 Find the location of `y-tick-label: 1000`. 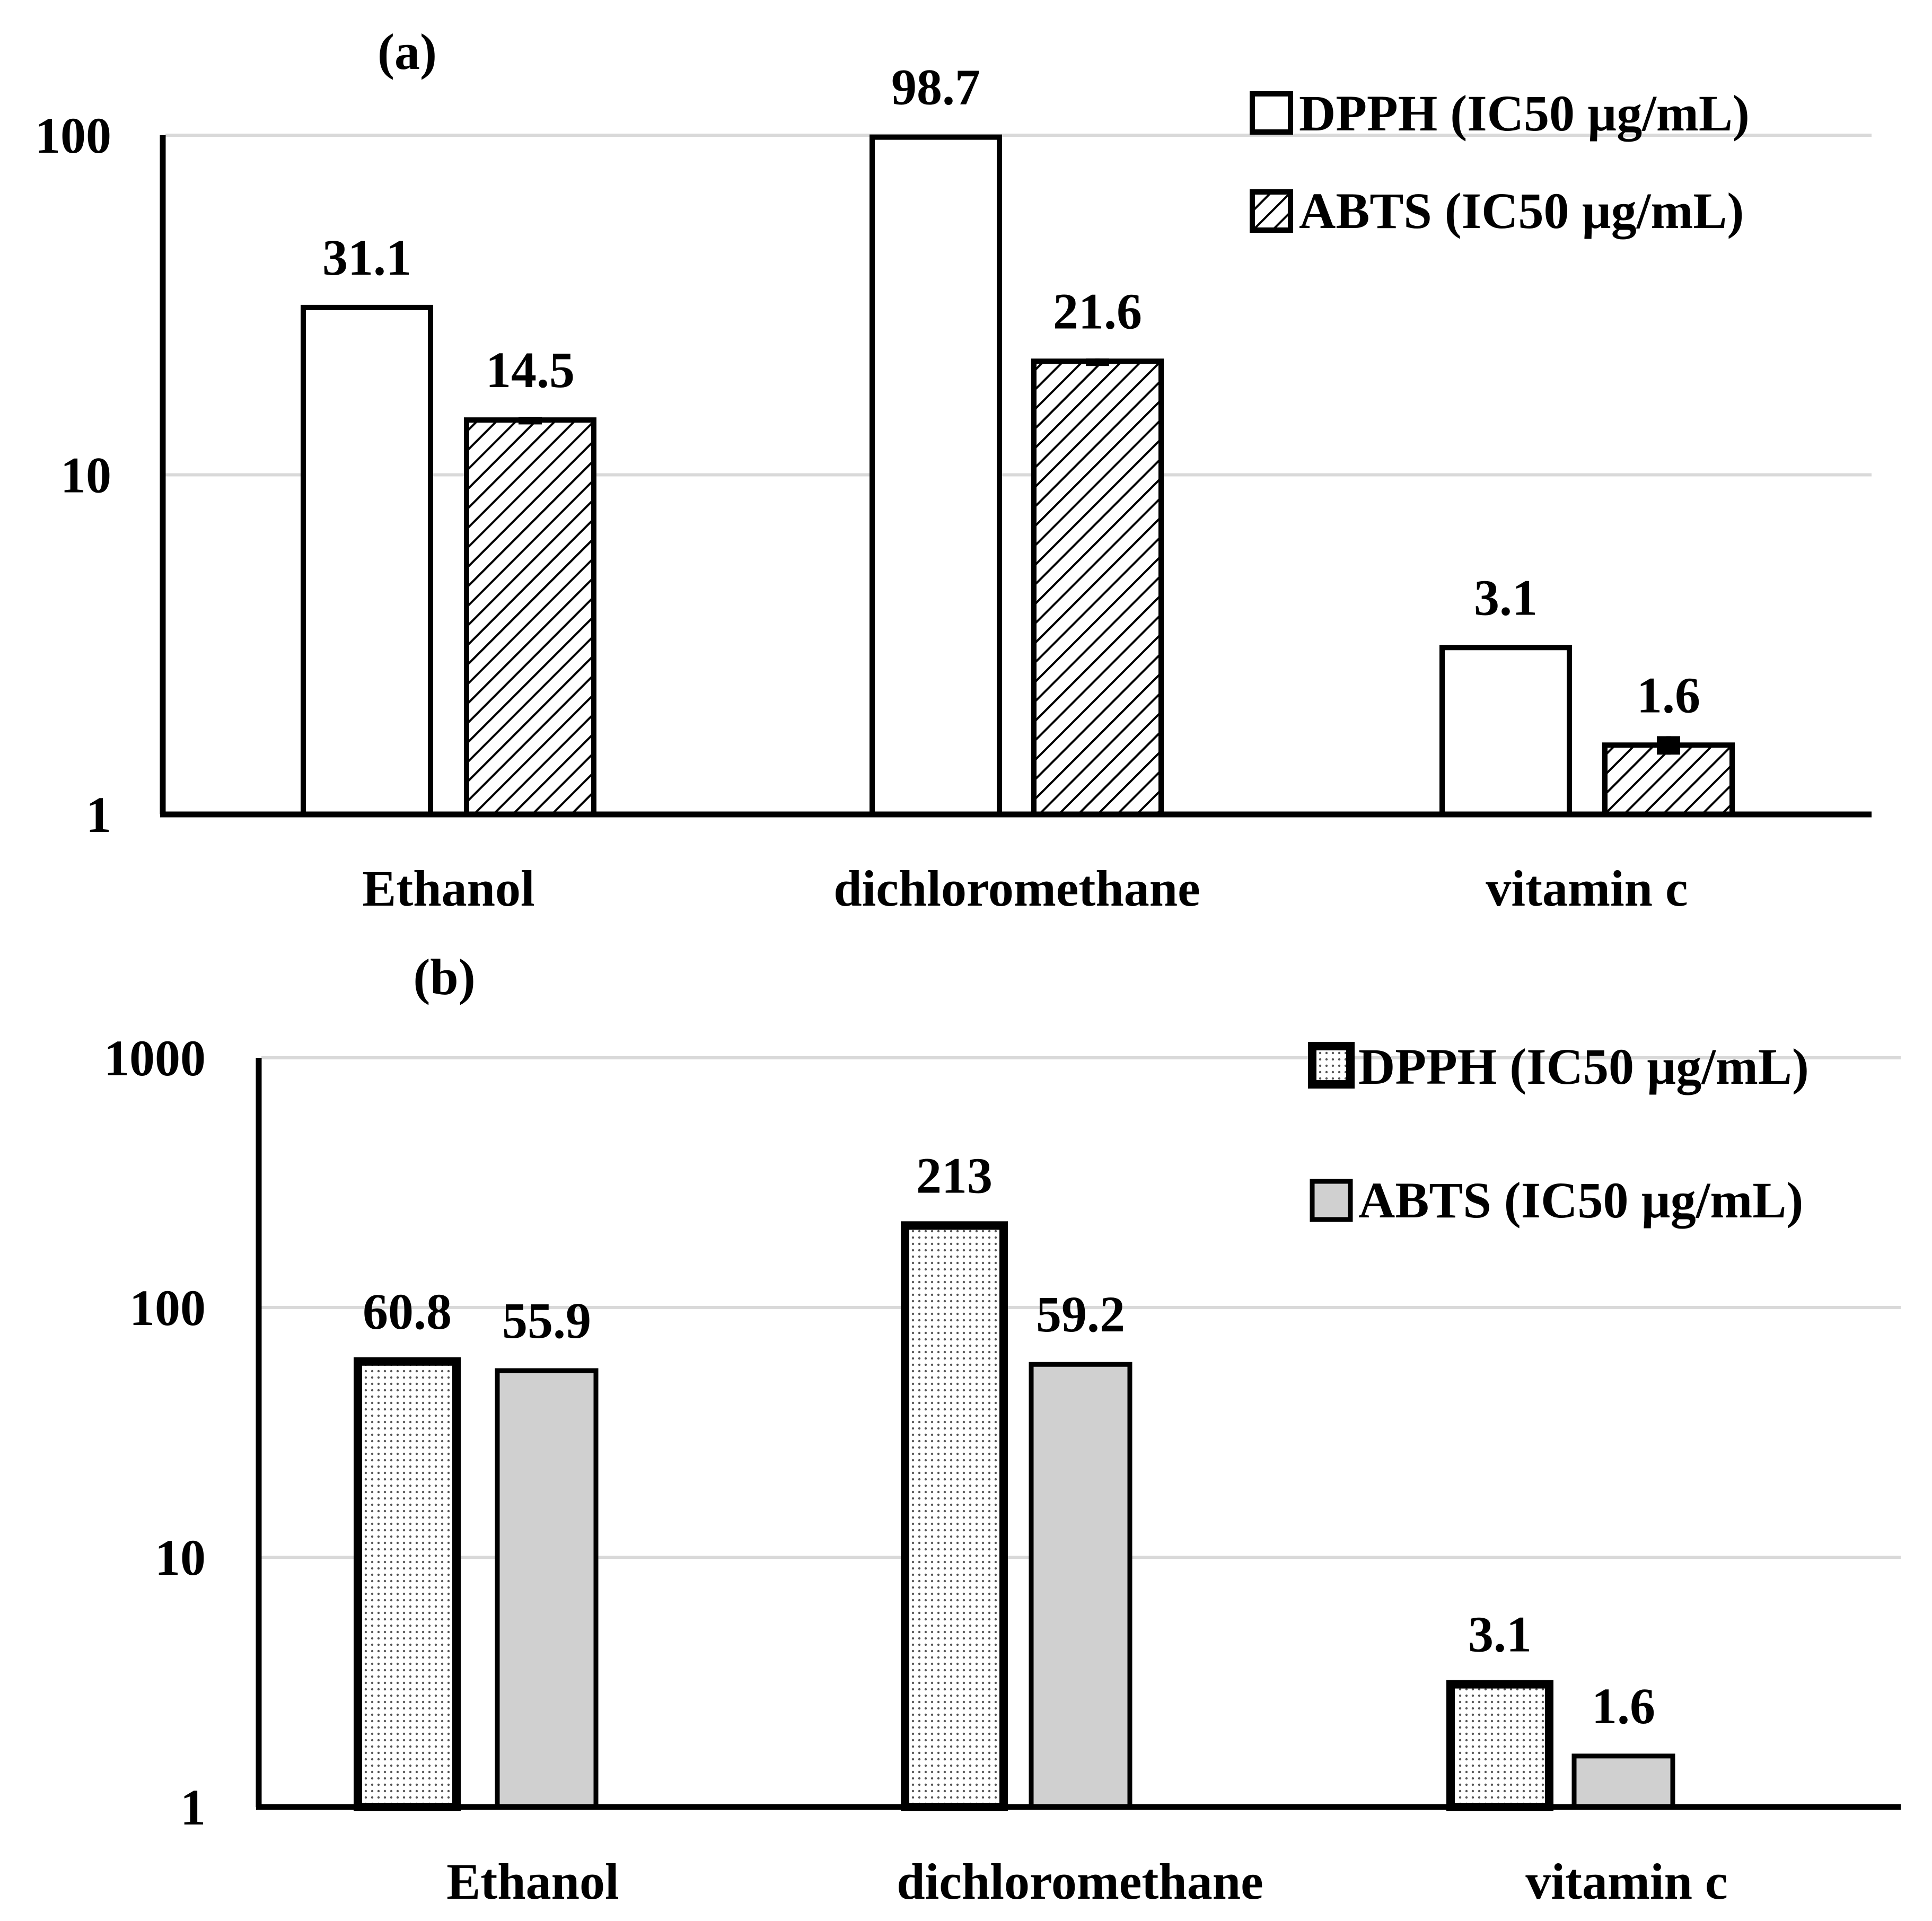

y-tick-label: 1000 is located at coordinates (155, 1058).